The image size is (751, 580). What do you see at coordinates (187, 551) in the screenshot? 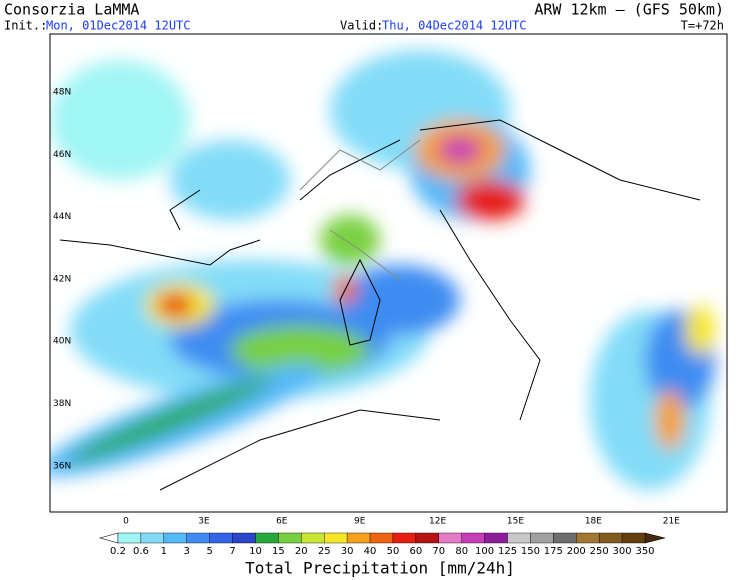
I see `colorbar-label: 3` at bounding box center [187, 551].